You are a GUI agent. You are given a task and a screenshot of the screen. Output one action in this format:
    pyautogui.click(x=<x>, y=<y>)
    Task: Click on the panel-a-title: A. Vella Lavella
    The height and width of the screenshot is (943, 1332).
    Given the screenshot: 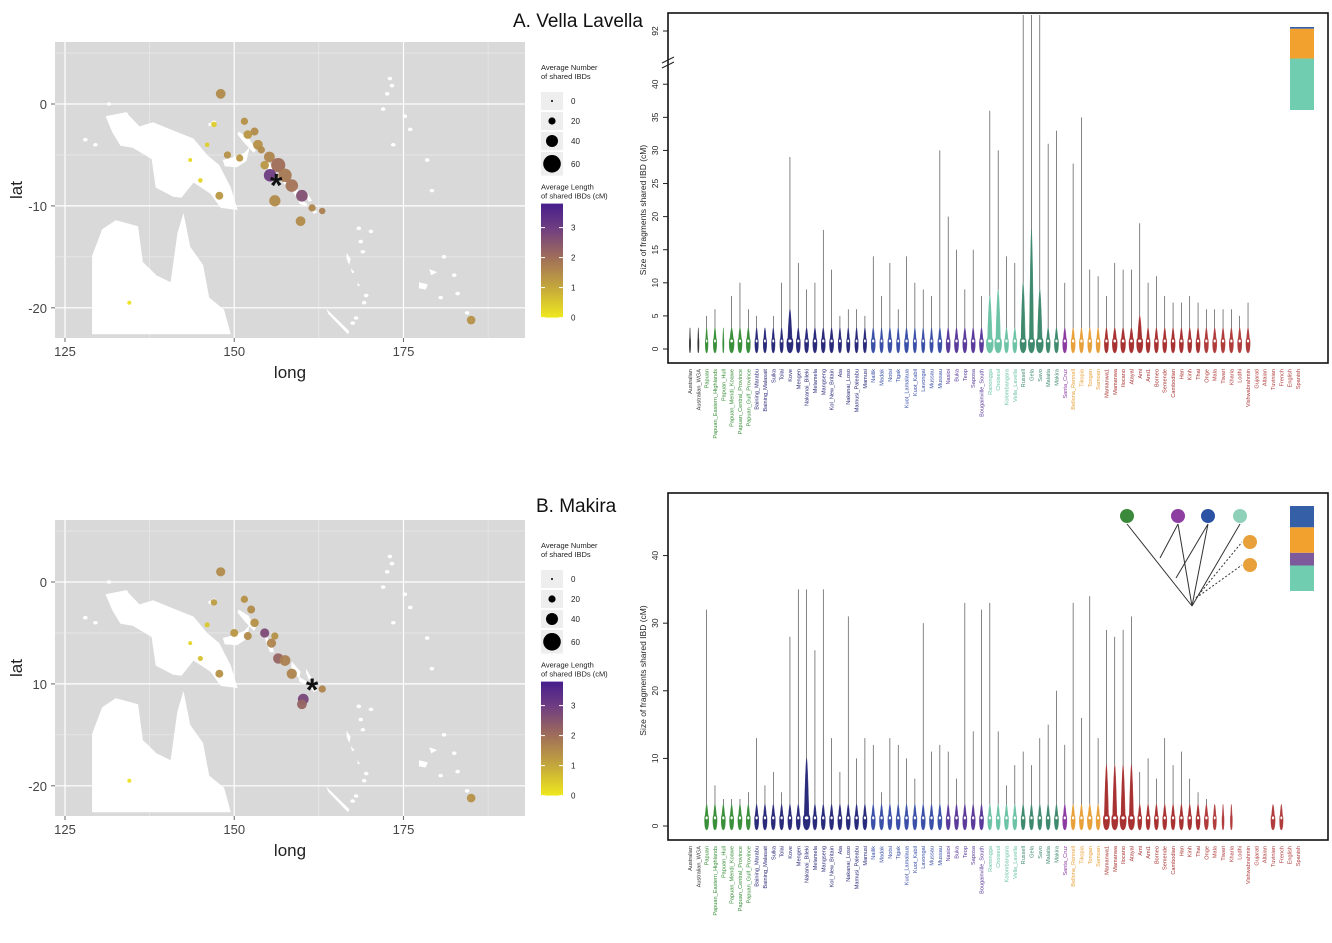 What is the action you would take?
    pyautogui.click(x=578, y=21)
    